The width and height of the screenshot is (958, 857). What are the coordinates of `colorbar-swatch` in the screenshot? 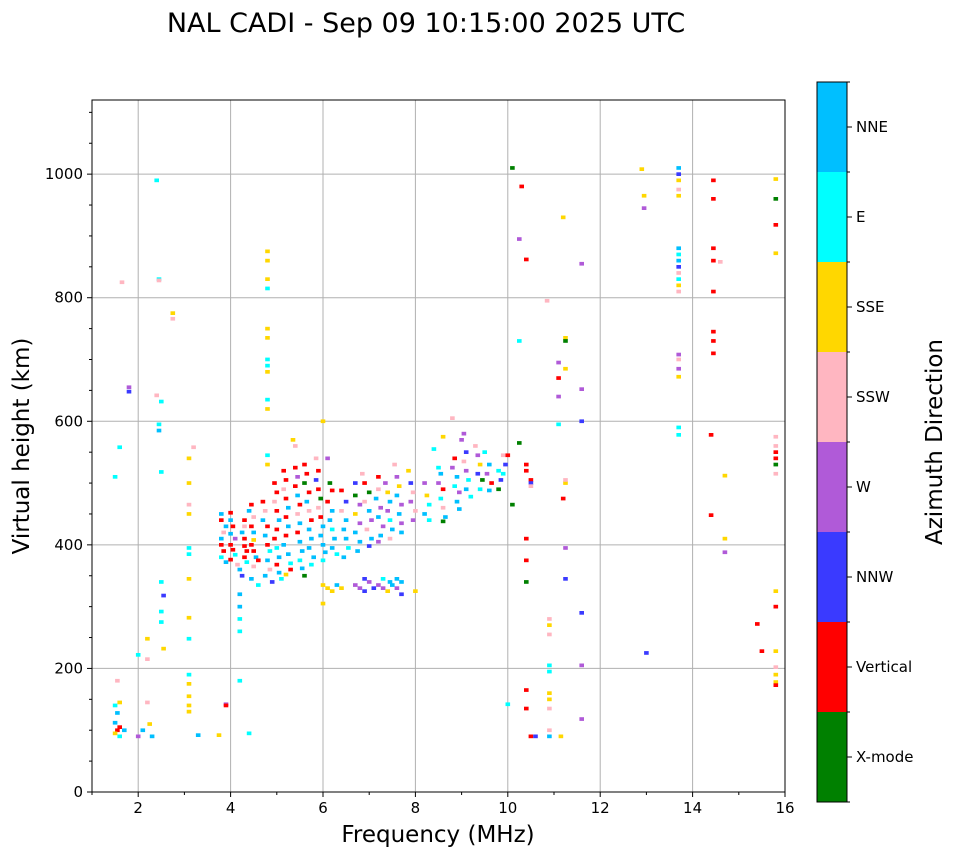 It's located at (832, 127).